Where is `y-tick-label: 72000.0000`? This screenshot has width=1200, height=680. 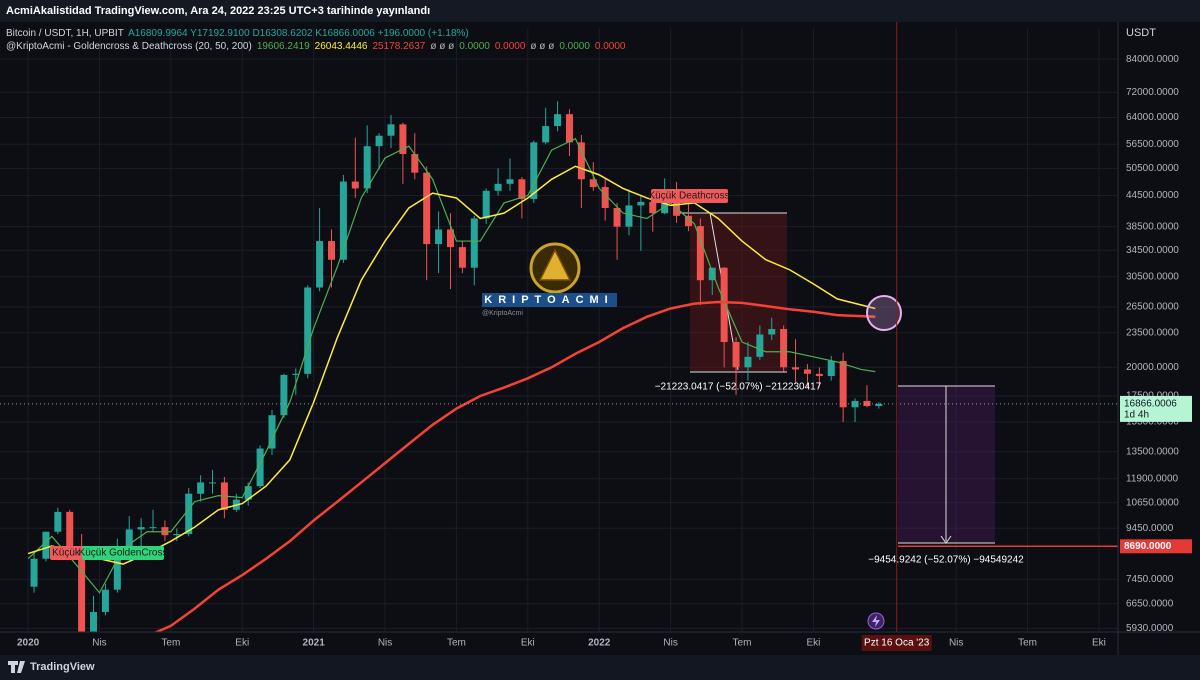
y-tick-label: 72000.0000 is located at coordinates (1152, 92).